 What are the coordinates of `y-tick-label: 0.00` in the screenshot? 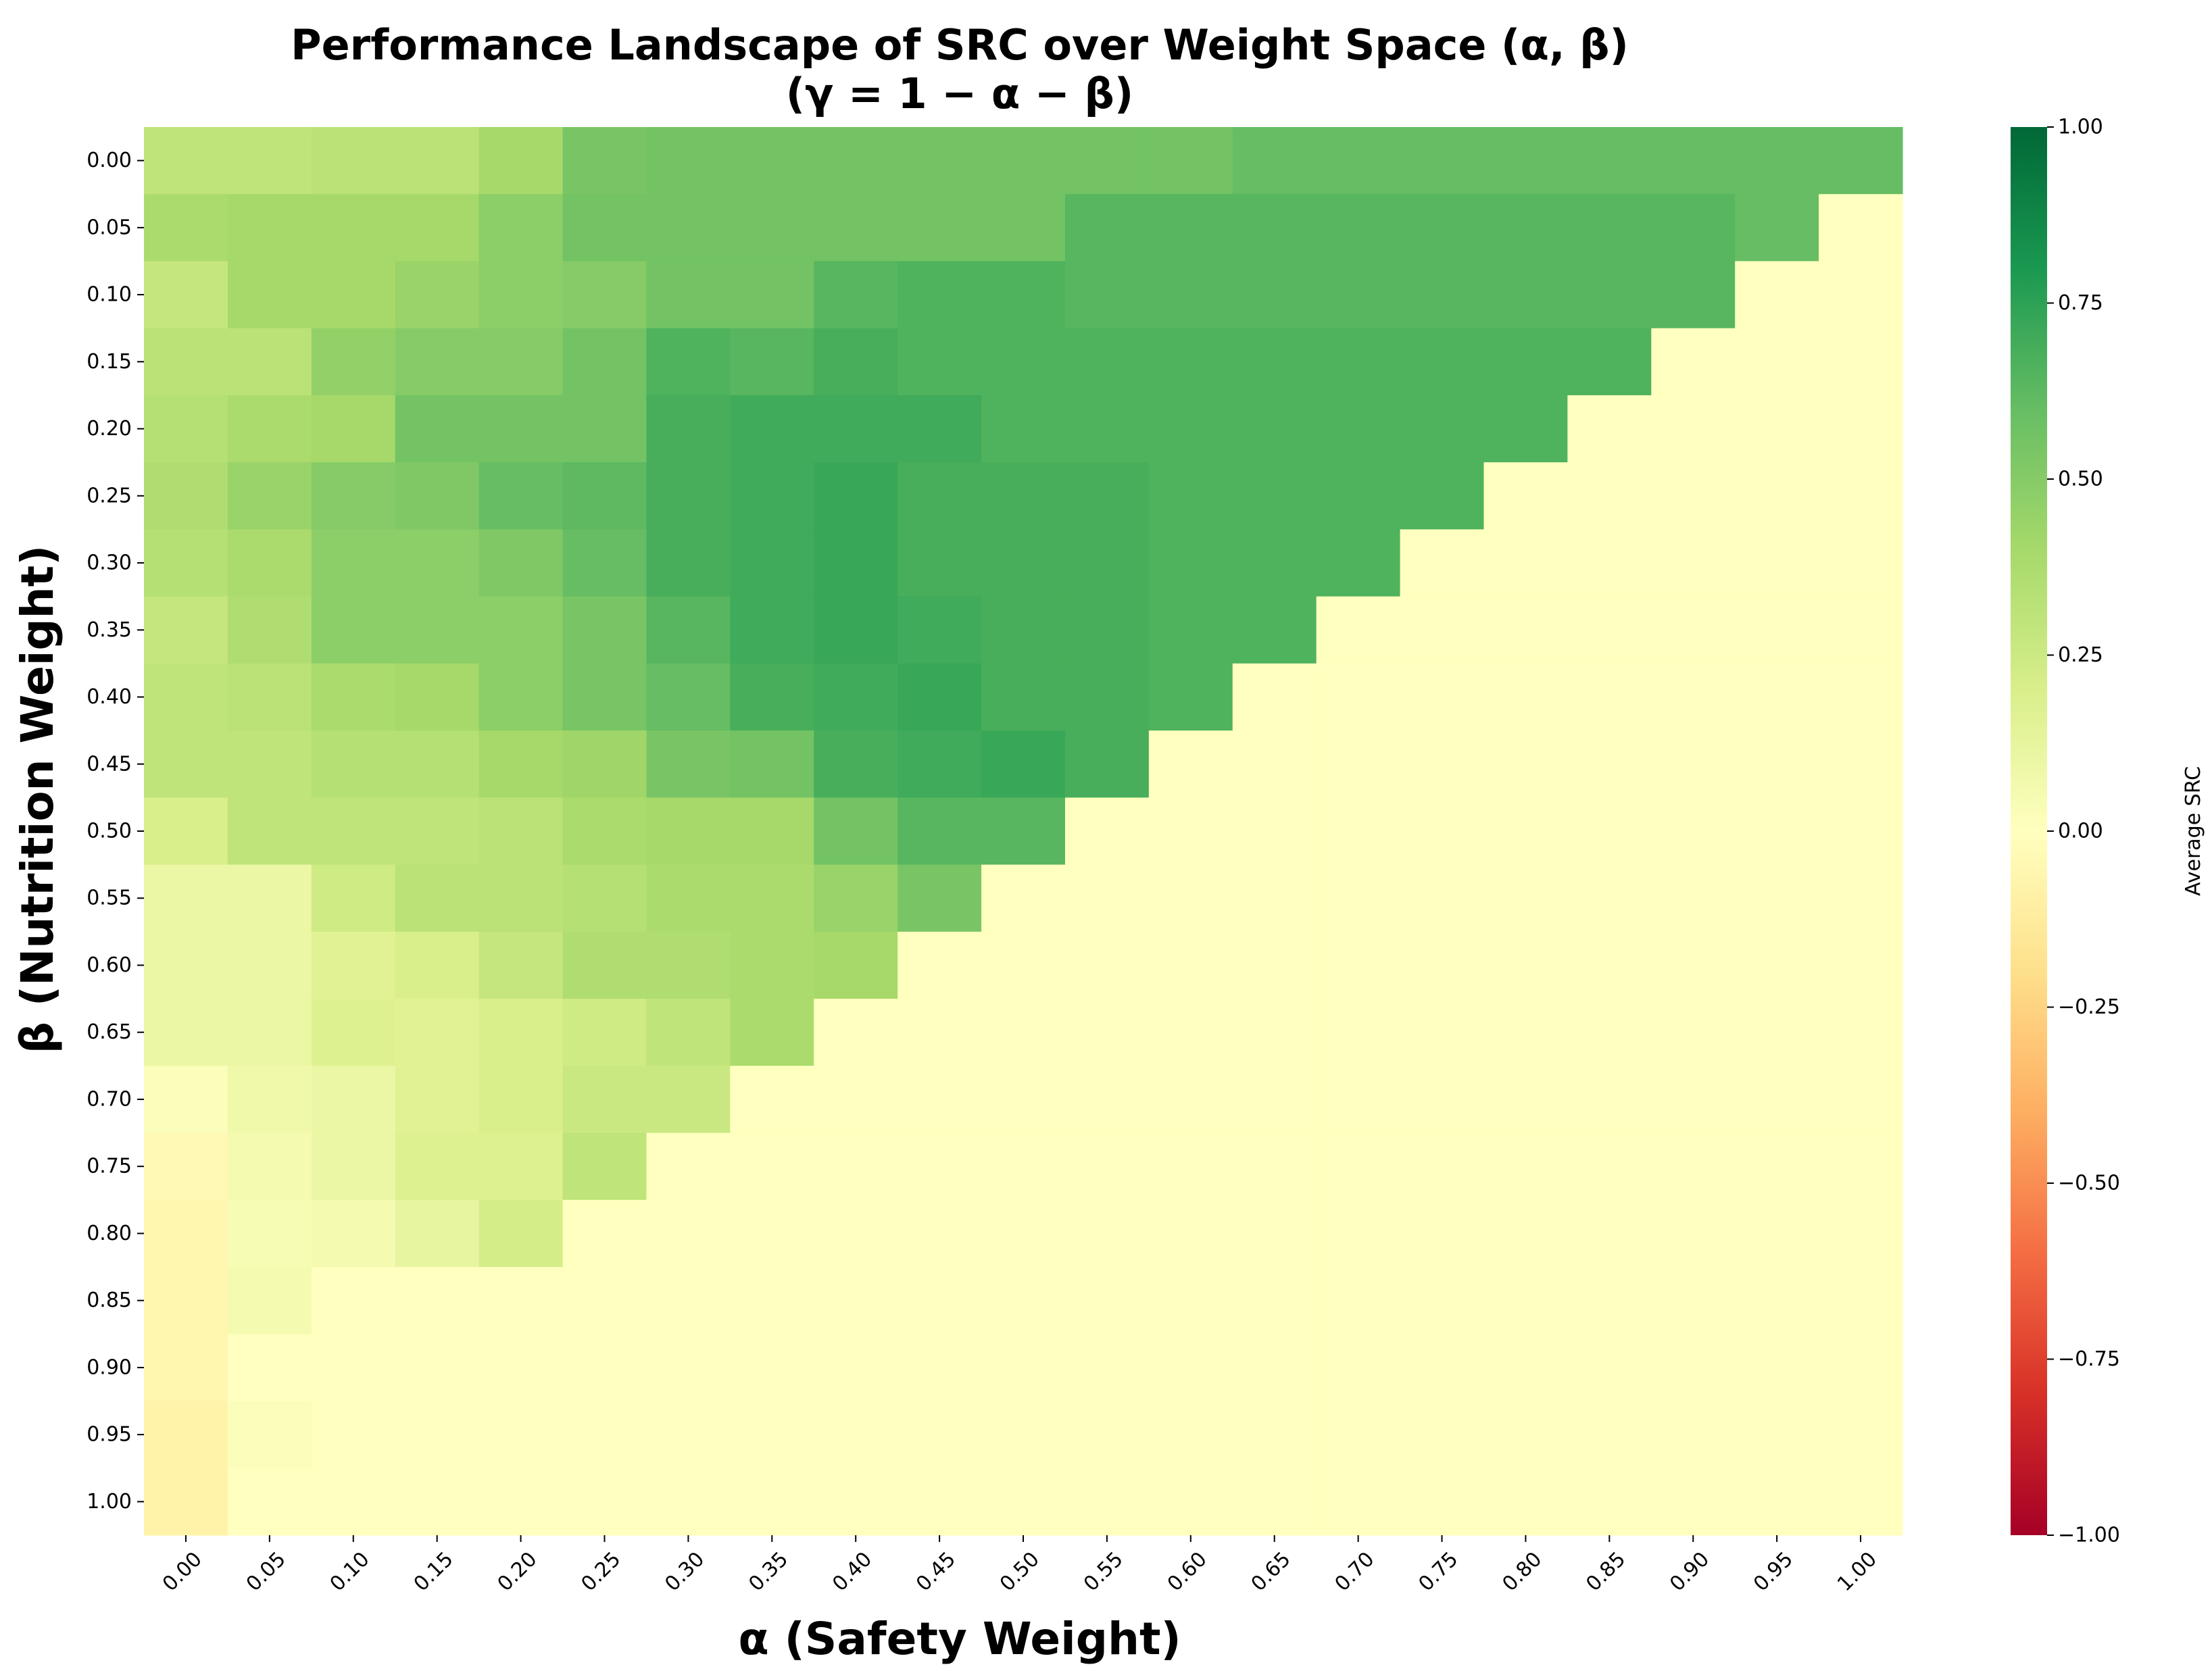 It's located at (109, 160).